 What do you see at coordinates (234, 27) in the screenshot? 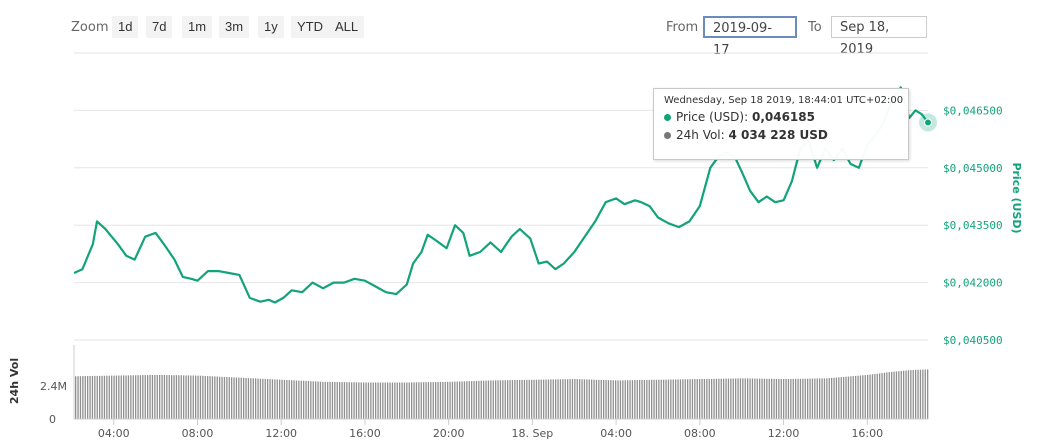
I see `zoom-3m-button: 3m` at bounding box center [234, 27].